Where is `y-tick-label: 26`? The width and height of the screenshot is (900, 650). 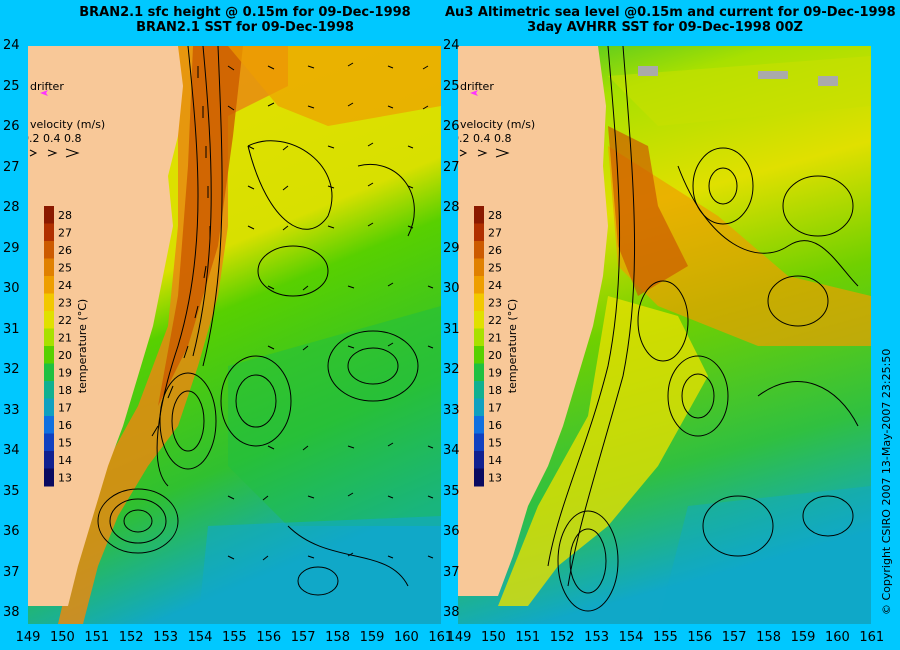 y-tick-label: 26 is located at coordinates (11, 126).